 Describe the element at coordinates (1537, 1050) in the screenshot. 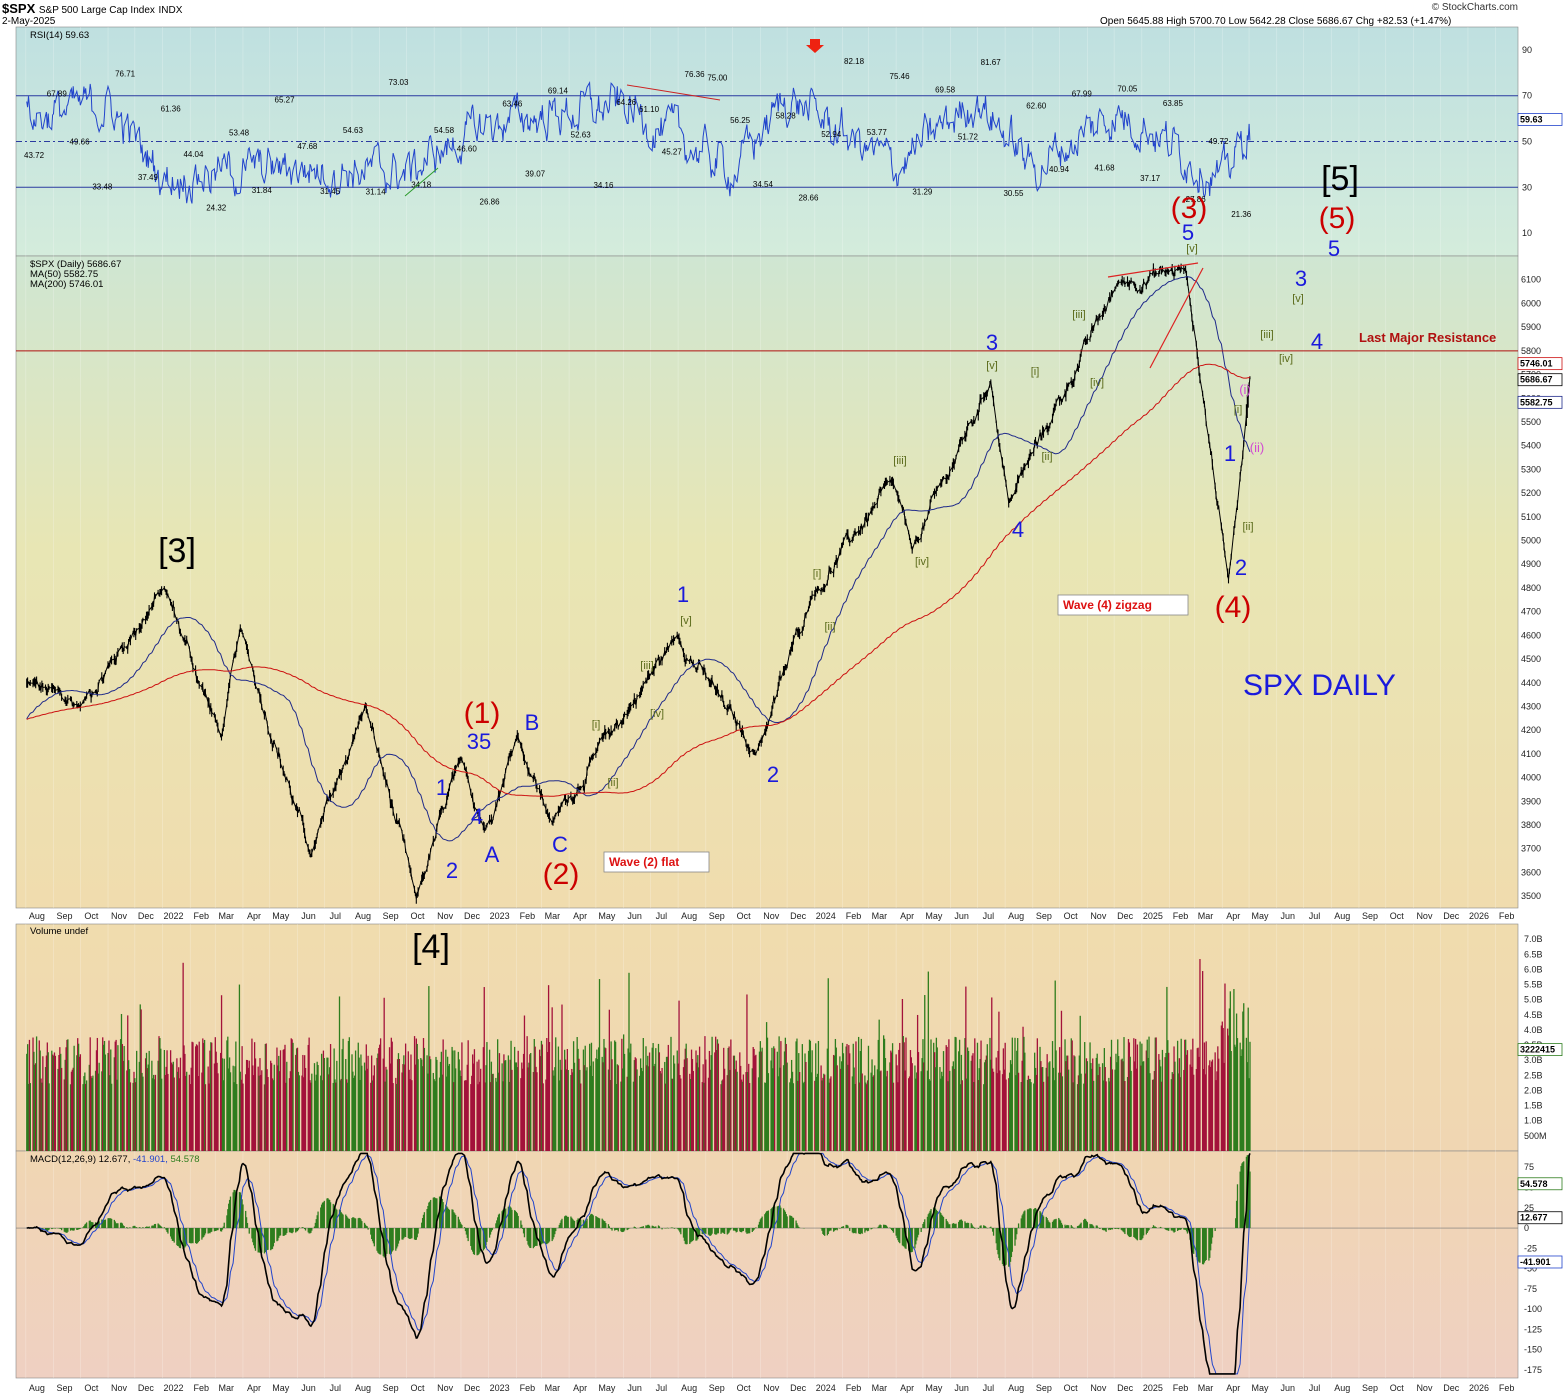

I see `volume-current-tag: 3222415` at that location.